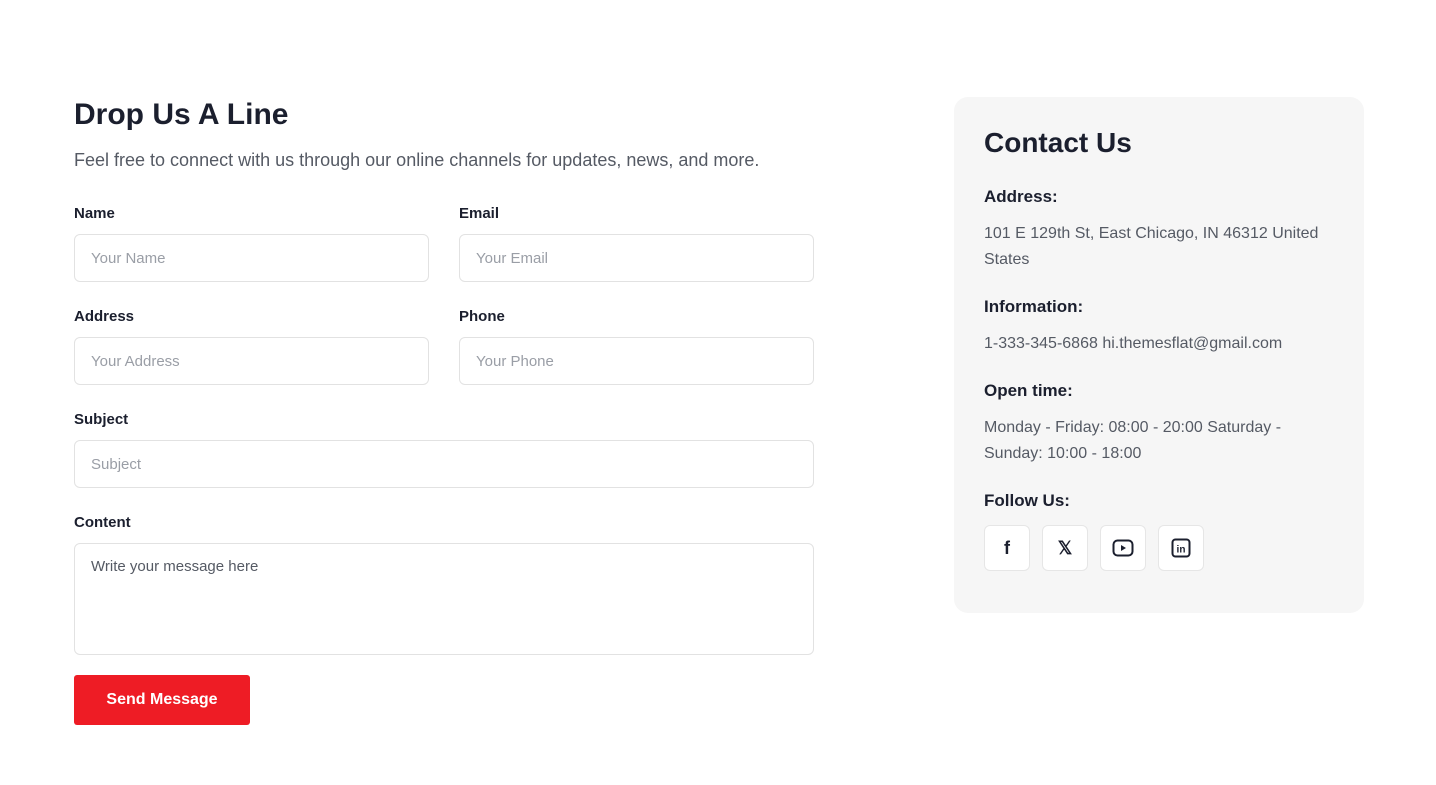 The width and height of the screenshot is (1436, 785). Describe the element at coordinates (1034, 306) in the screenshot. I see `information-heading: Information:` at that location.